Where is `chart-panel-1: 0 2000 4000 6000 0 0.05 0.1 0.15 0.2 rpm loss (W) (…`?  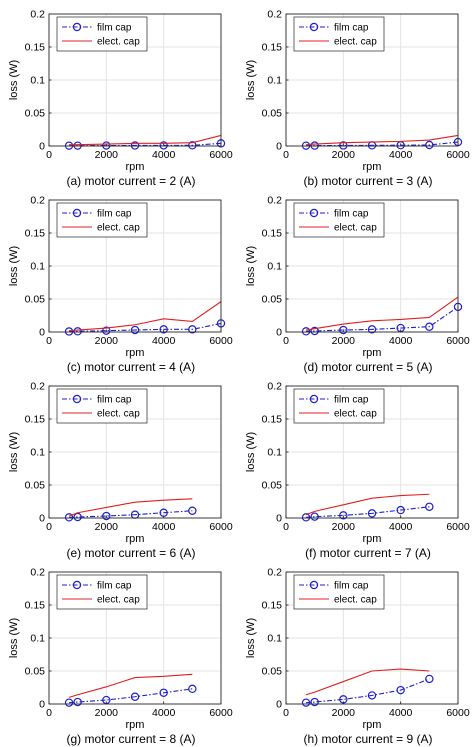
chart-panel-1: 0 2000 4000 6000 0 0.05 0.1 0.15 0.2 rpm loss (W) (… is located at coordinates (120, 98).